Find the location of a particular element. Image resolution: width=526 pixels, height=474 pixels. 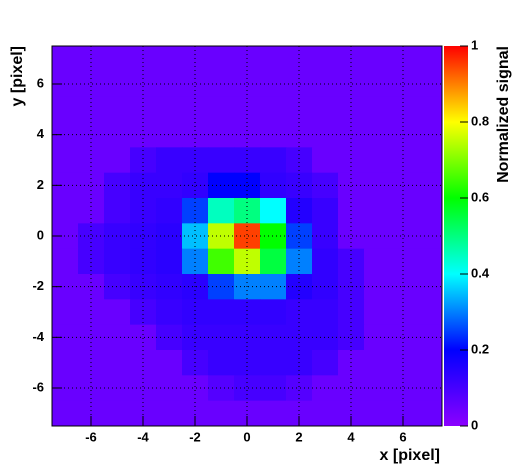

x-tick-label: 2 is located at coordinates (298, 436).